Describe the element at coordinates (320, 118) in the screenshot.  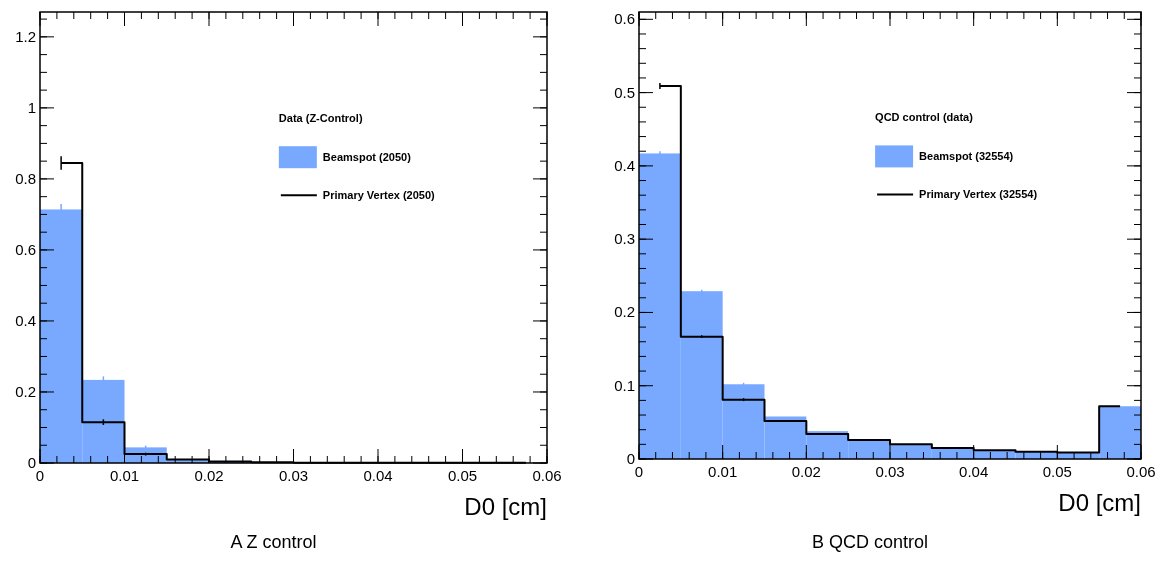
I see `legend-title: Data (Z-Control)` at that location.